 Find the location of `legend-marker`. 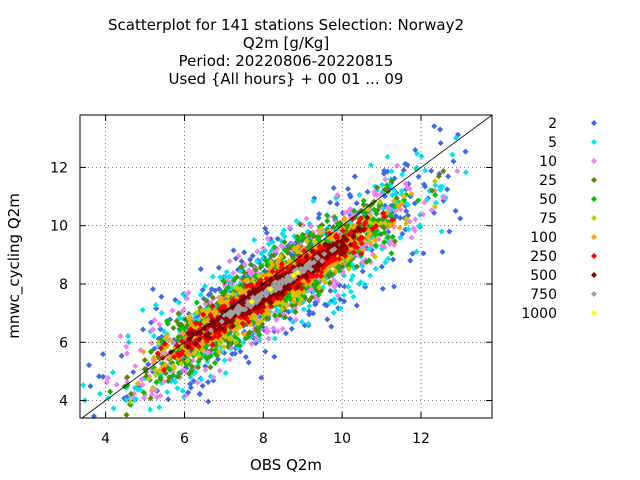

legend-marker is located at coordinates (594, 218).